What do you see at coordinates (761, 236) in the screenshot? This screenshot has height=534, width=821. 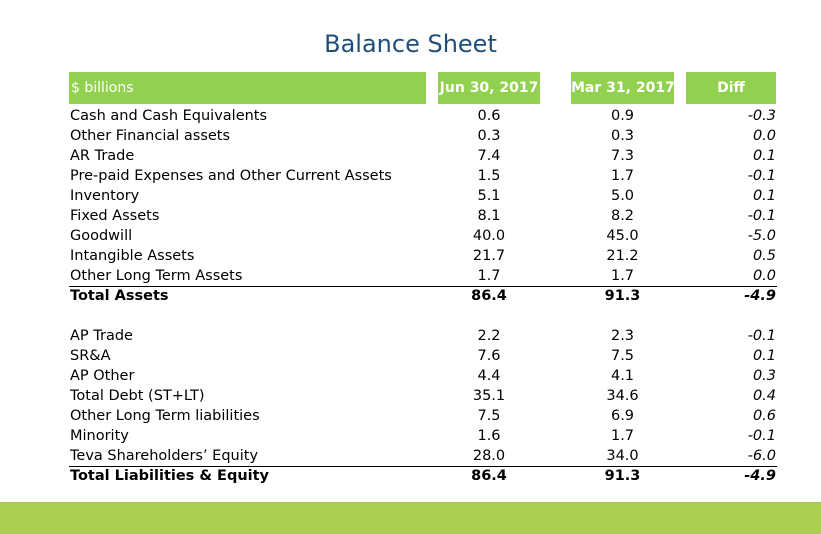 I see `value-diff: -5.0` at bounding box center [761, 236].